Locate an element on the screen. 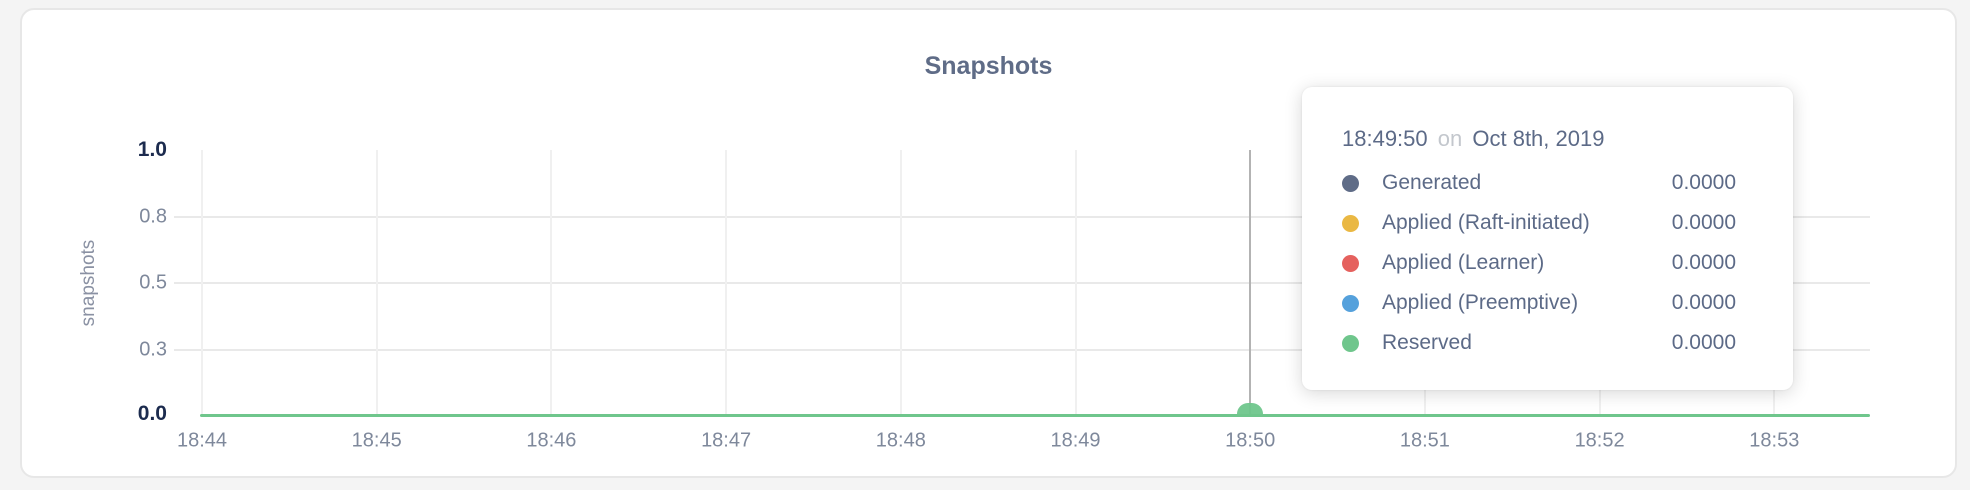  series-label: Applied (Learner) is located at coordinates (1463, 262).